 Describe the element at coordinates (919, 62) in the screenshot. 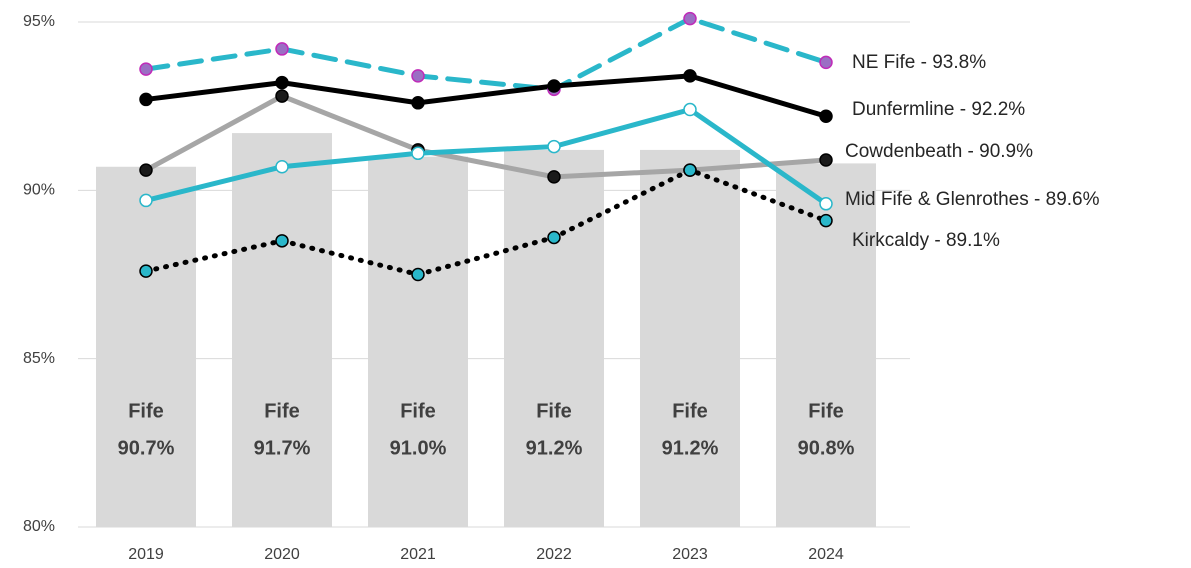

I see `series-label: NE Fife - 93.8%` at that location.